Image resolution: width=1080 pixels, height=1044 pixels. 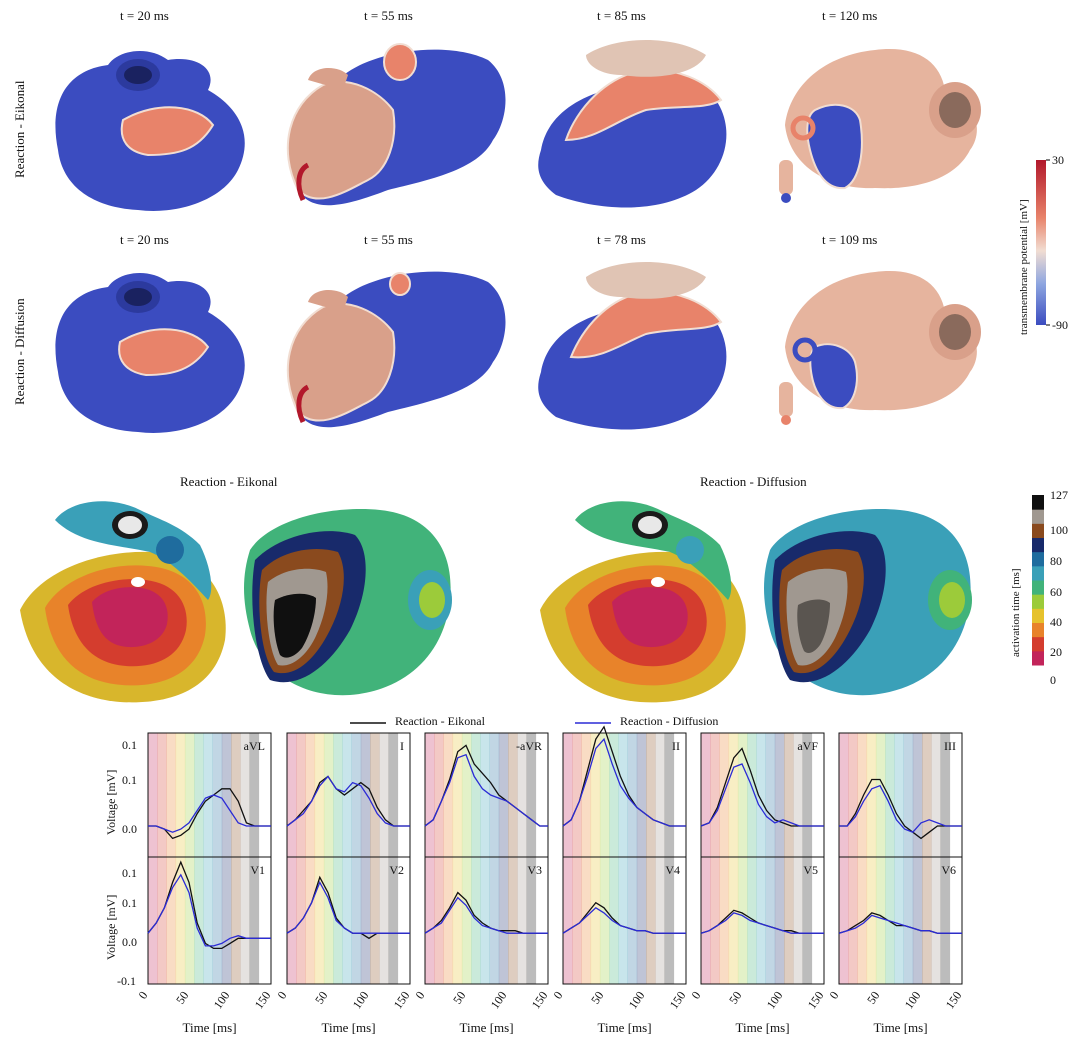 I want to click on ecg-panel-V6: V6, so click(x=900, y=920).